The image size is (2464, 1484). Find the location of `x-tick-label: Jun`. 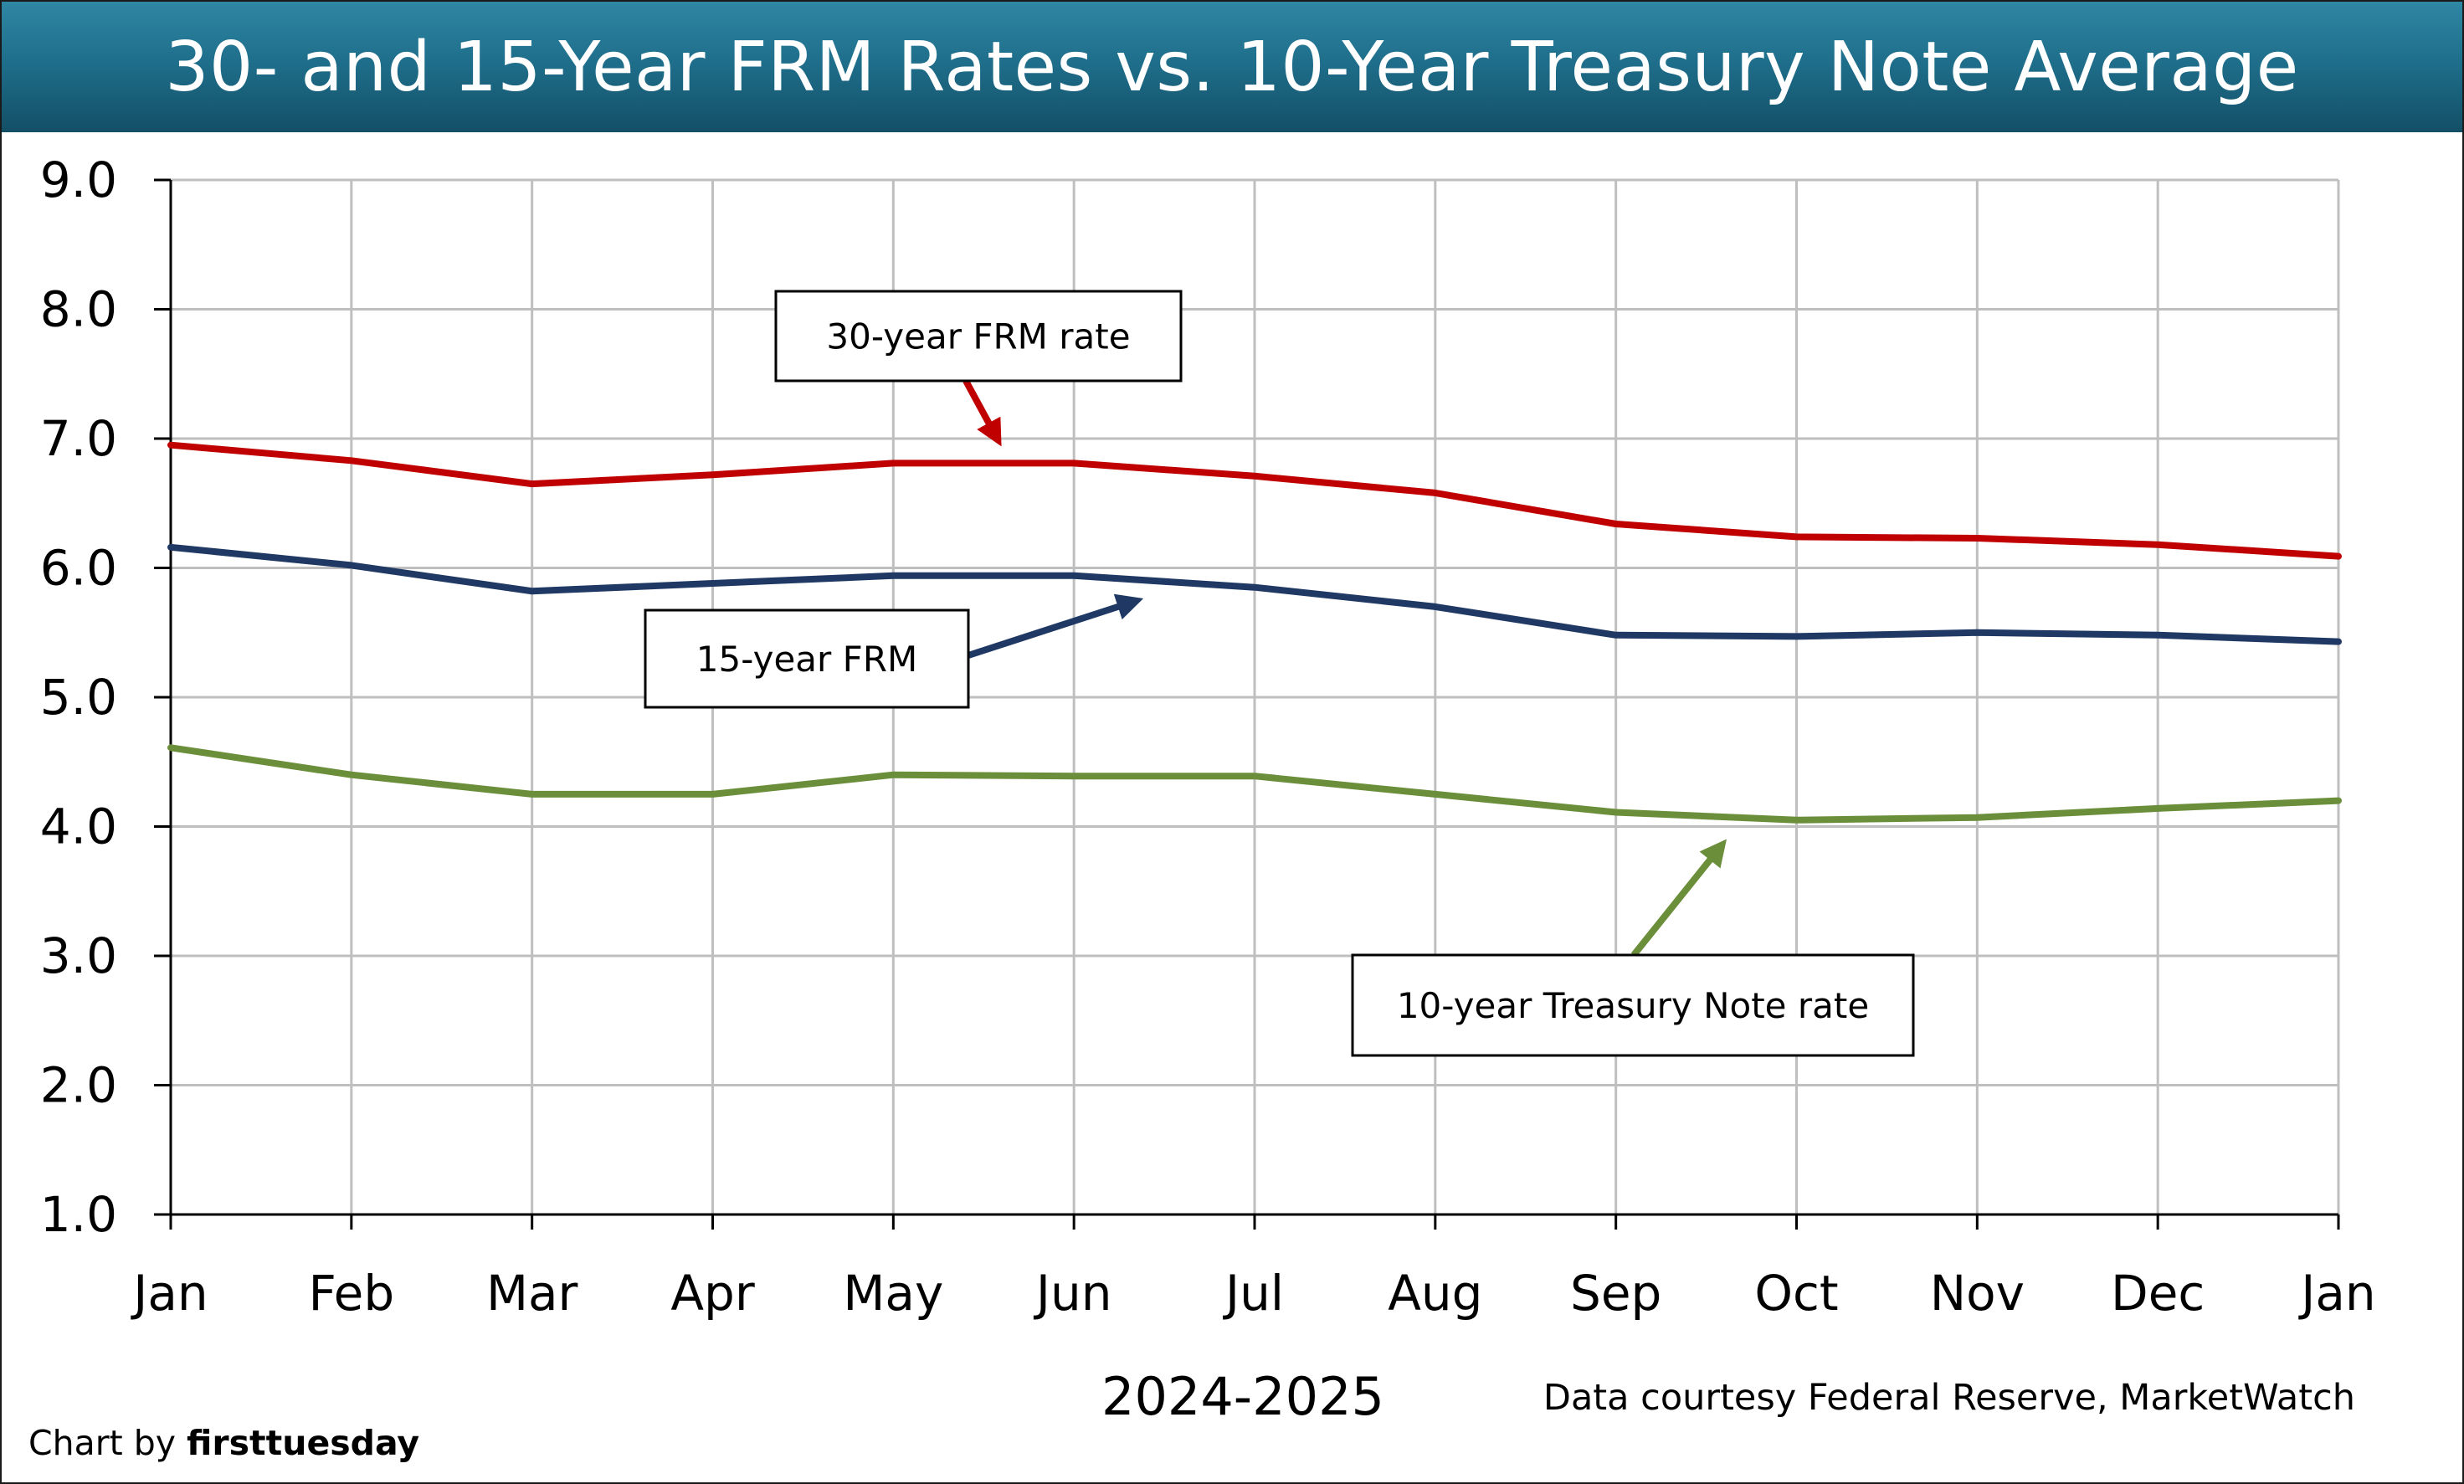

x-tick-label: Jun is located at coordinates (1073, 1293).